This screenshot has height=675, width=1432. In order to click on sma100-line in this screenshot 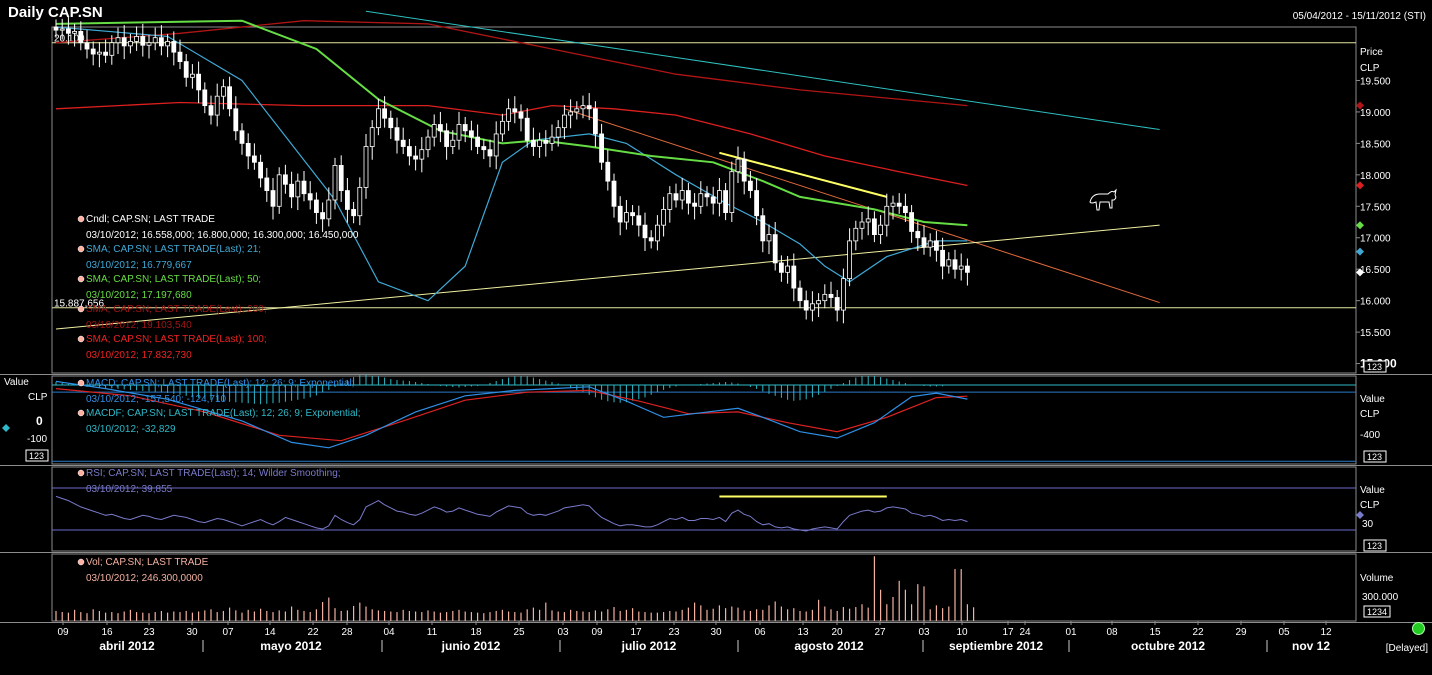, I will do `click(511, 144)`.